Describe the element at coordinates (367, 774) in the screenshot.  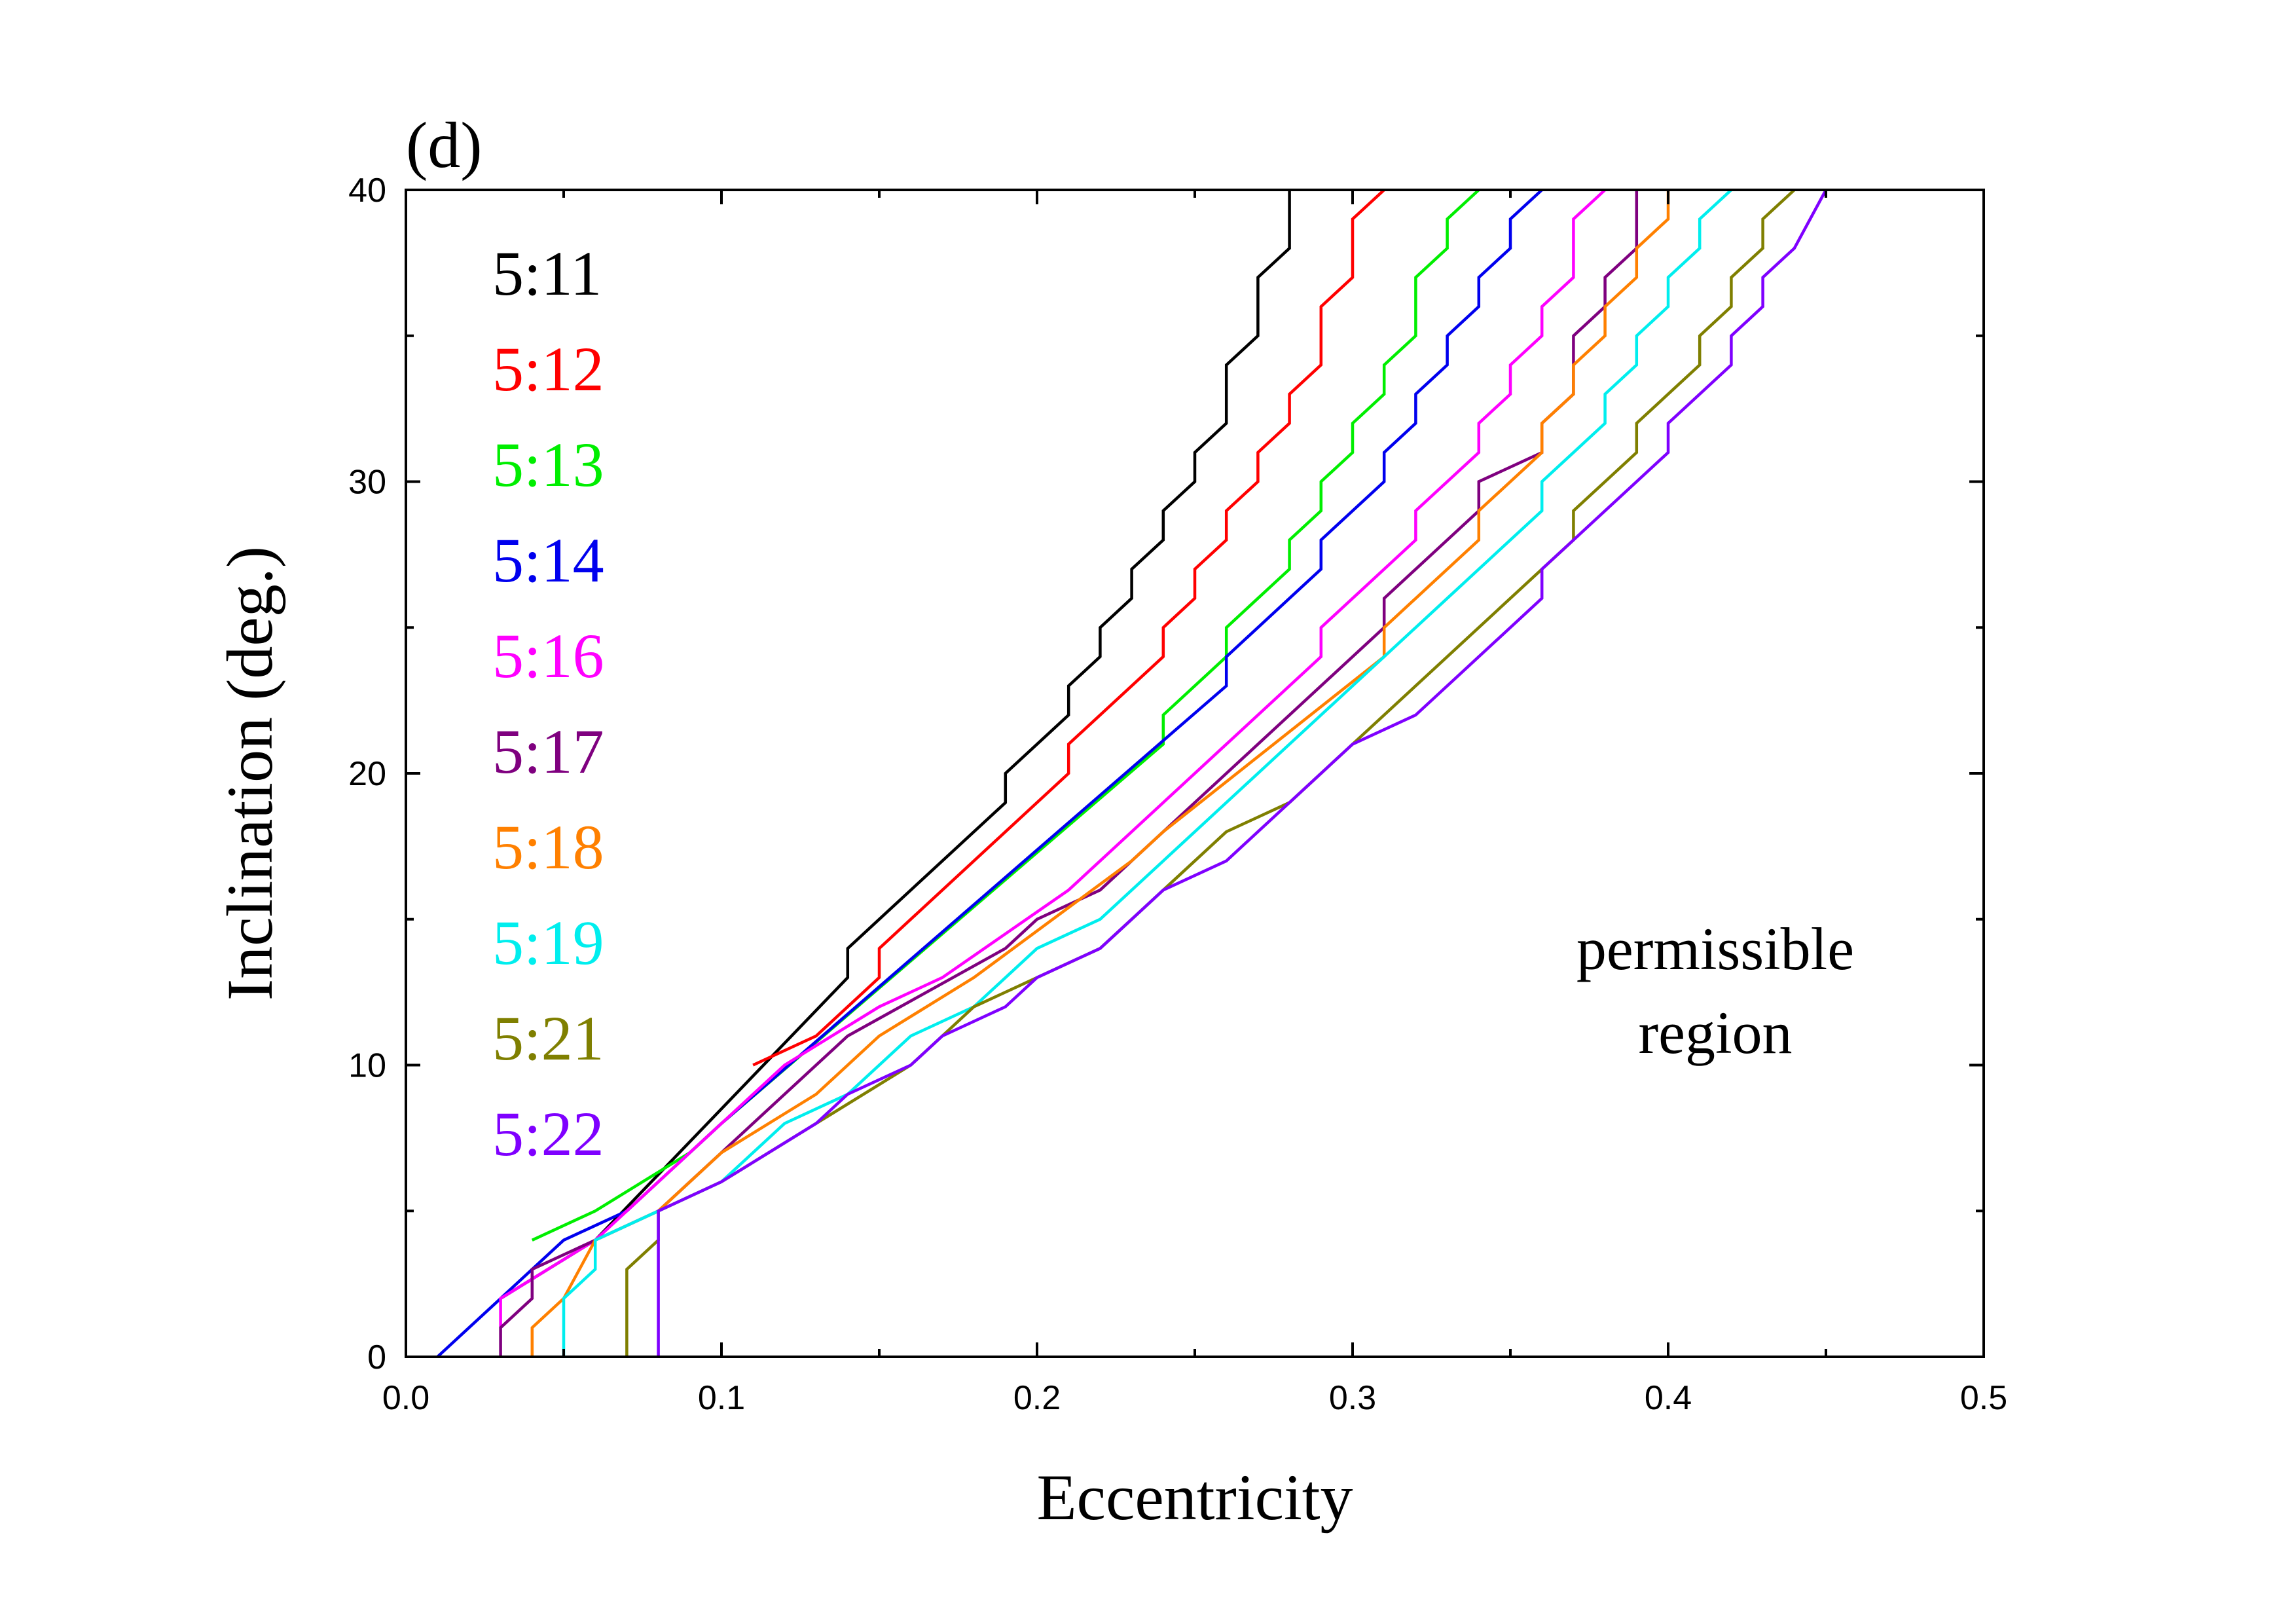
I see `y-tick-label: 20` at that location.